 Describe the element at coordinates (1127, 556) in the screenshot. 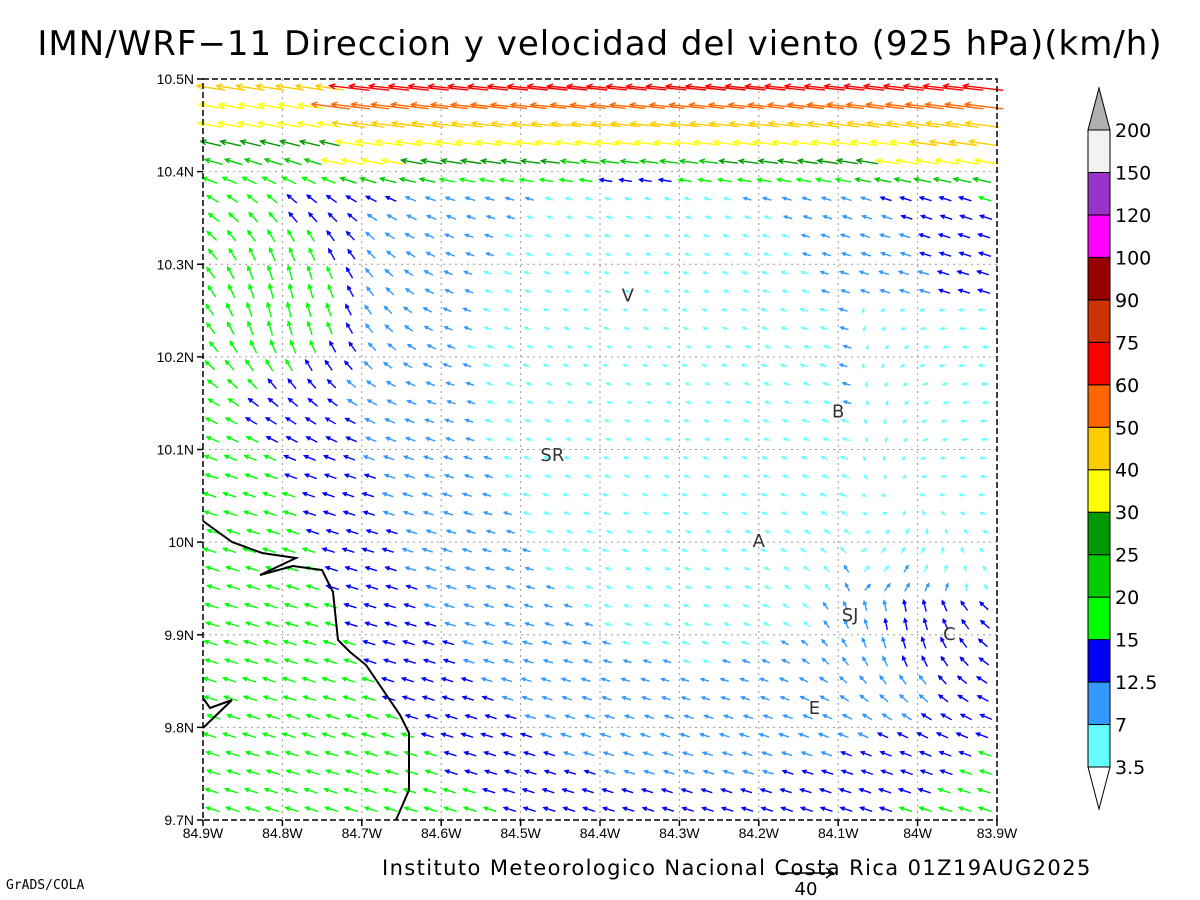

I see `colorbar-label: 25` at that location.